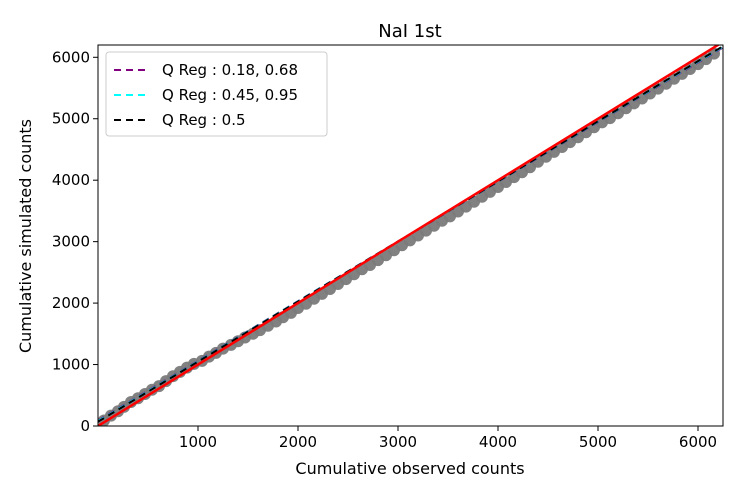 The height and width of the screenshot is (498, 747). I want to click on x-tick-label: 4000, so click(498, 442).